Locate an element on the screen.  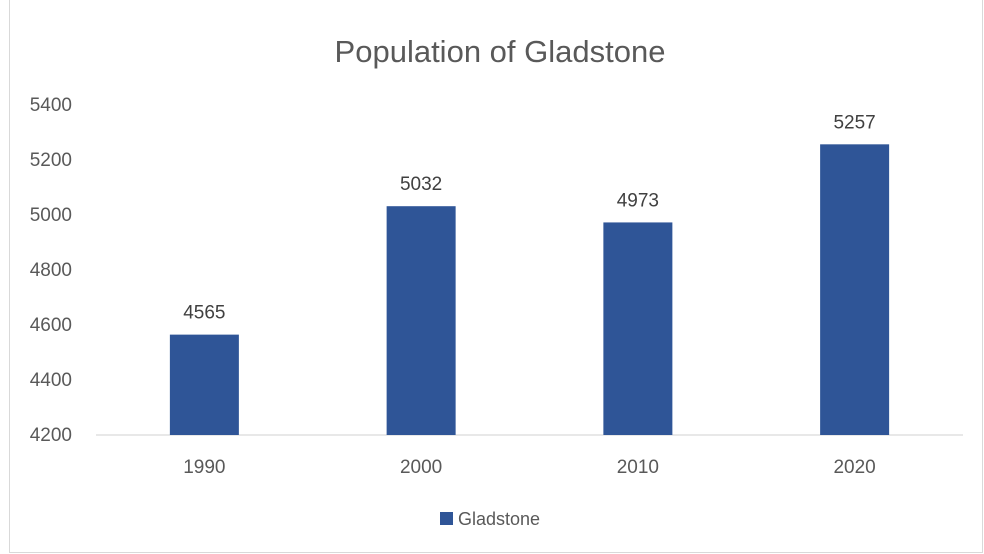
data-label-2020: 5257 is located at coordinates (854, 122).